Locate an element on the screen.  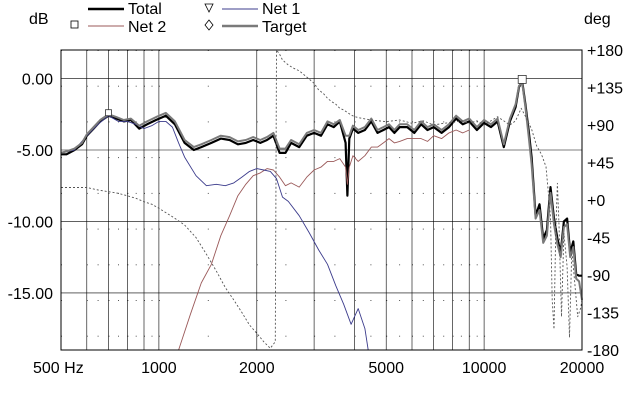
y2-tick-label: -135 is located at coordinates (603, 314).